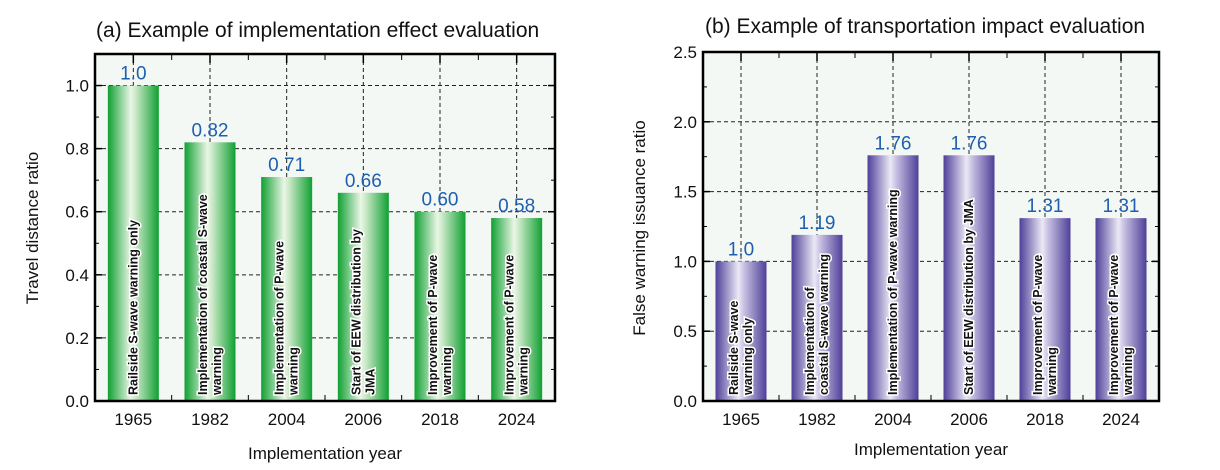 This screenshot has height=470, width=1220. I want to click on y-axis-label: Travel distance ratio, so click(32, 228).